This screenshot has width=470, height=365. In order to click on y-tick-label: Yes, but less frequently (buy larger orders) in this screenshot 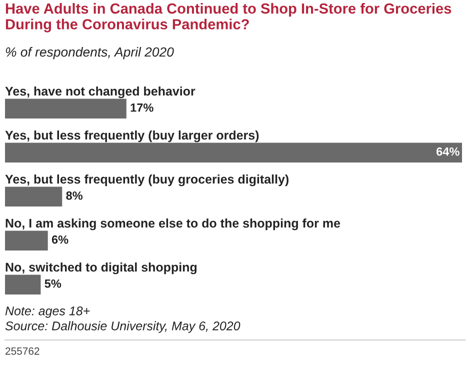, I will do `click(132, 136)`.